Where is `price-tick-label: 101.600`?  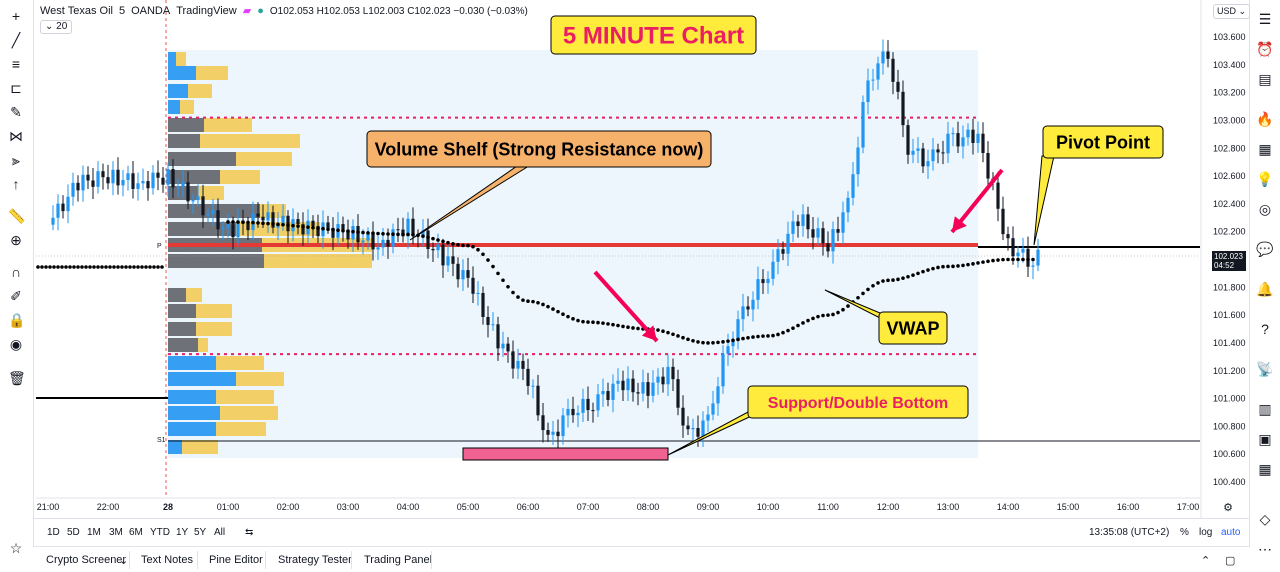
price-tick-label: 101.600 is located at coordinates (1229, 315).